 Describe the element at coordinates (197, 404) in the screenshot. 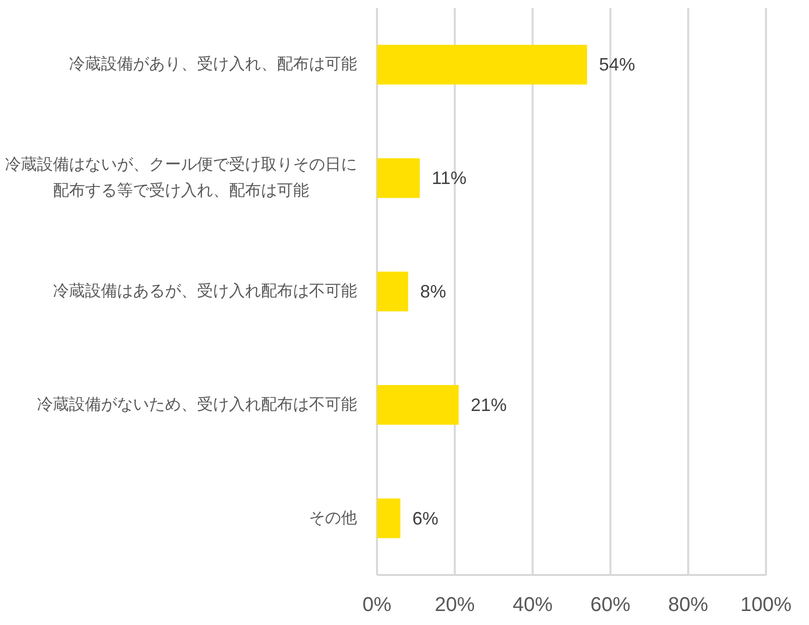

I see `y-tick-label: 冷蔵設備がないため、受け入れ配布は不可能` at that location.